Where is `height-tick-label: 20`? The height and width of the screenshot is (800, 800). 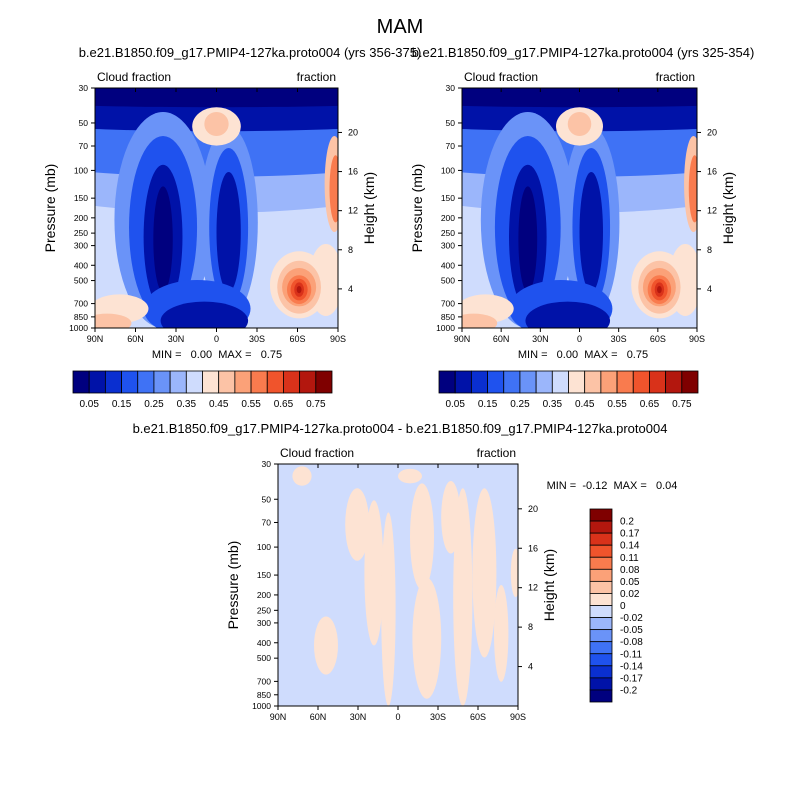
height-tick-label: 20 is located at coordinates (712, 132).